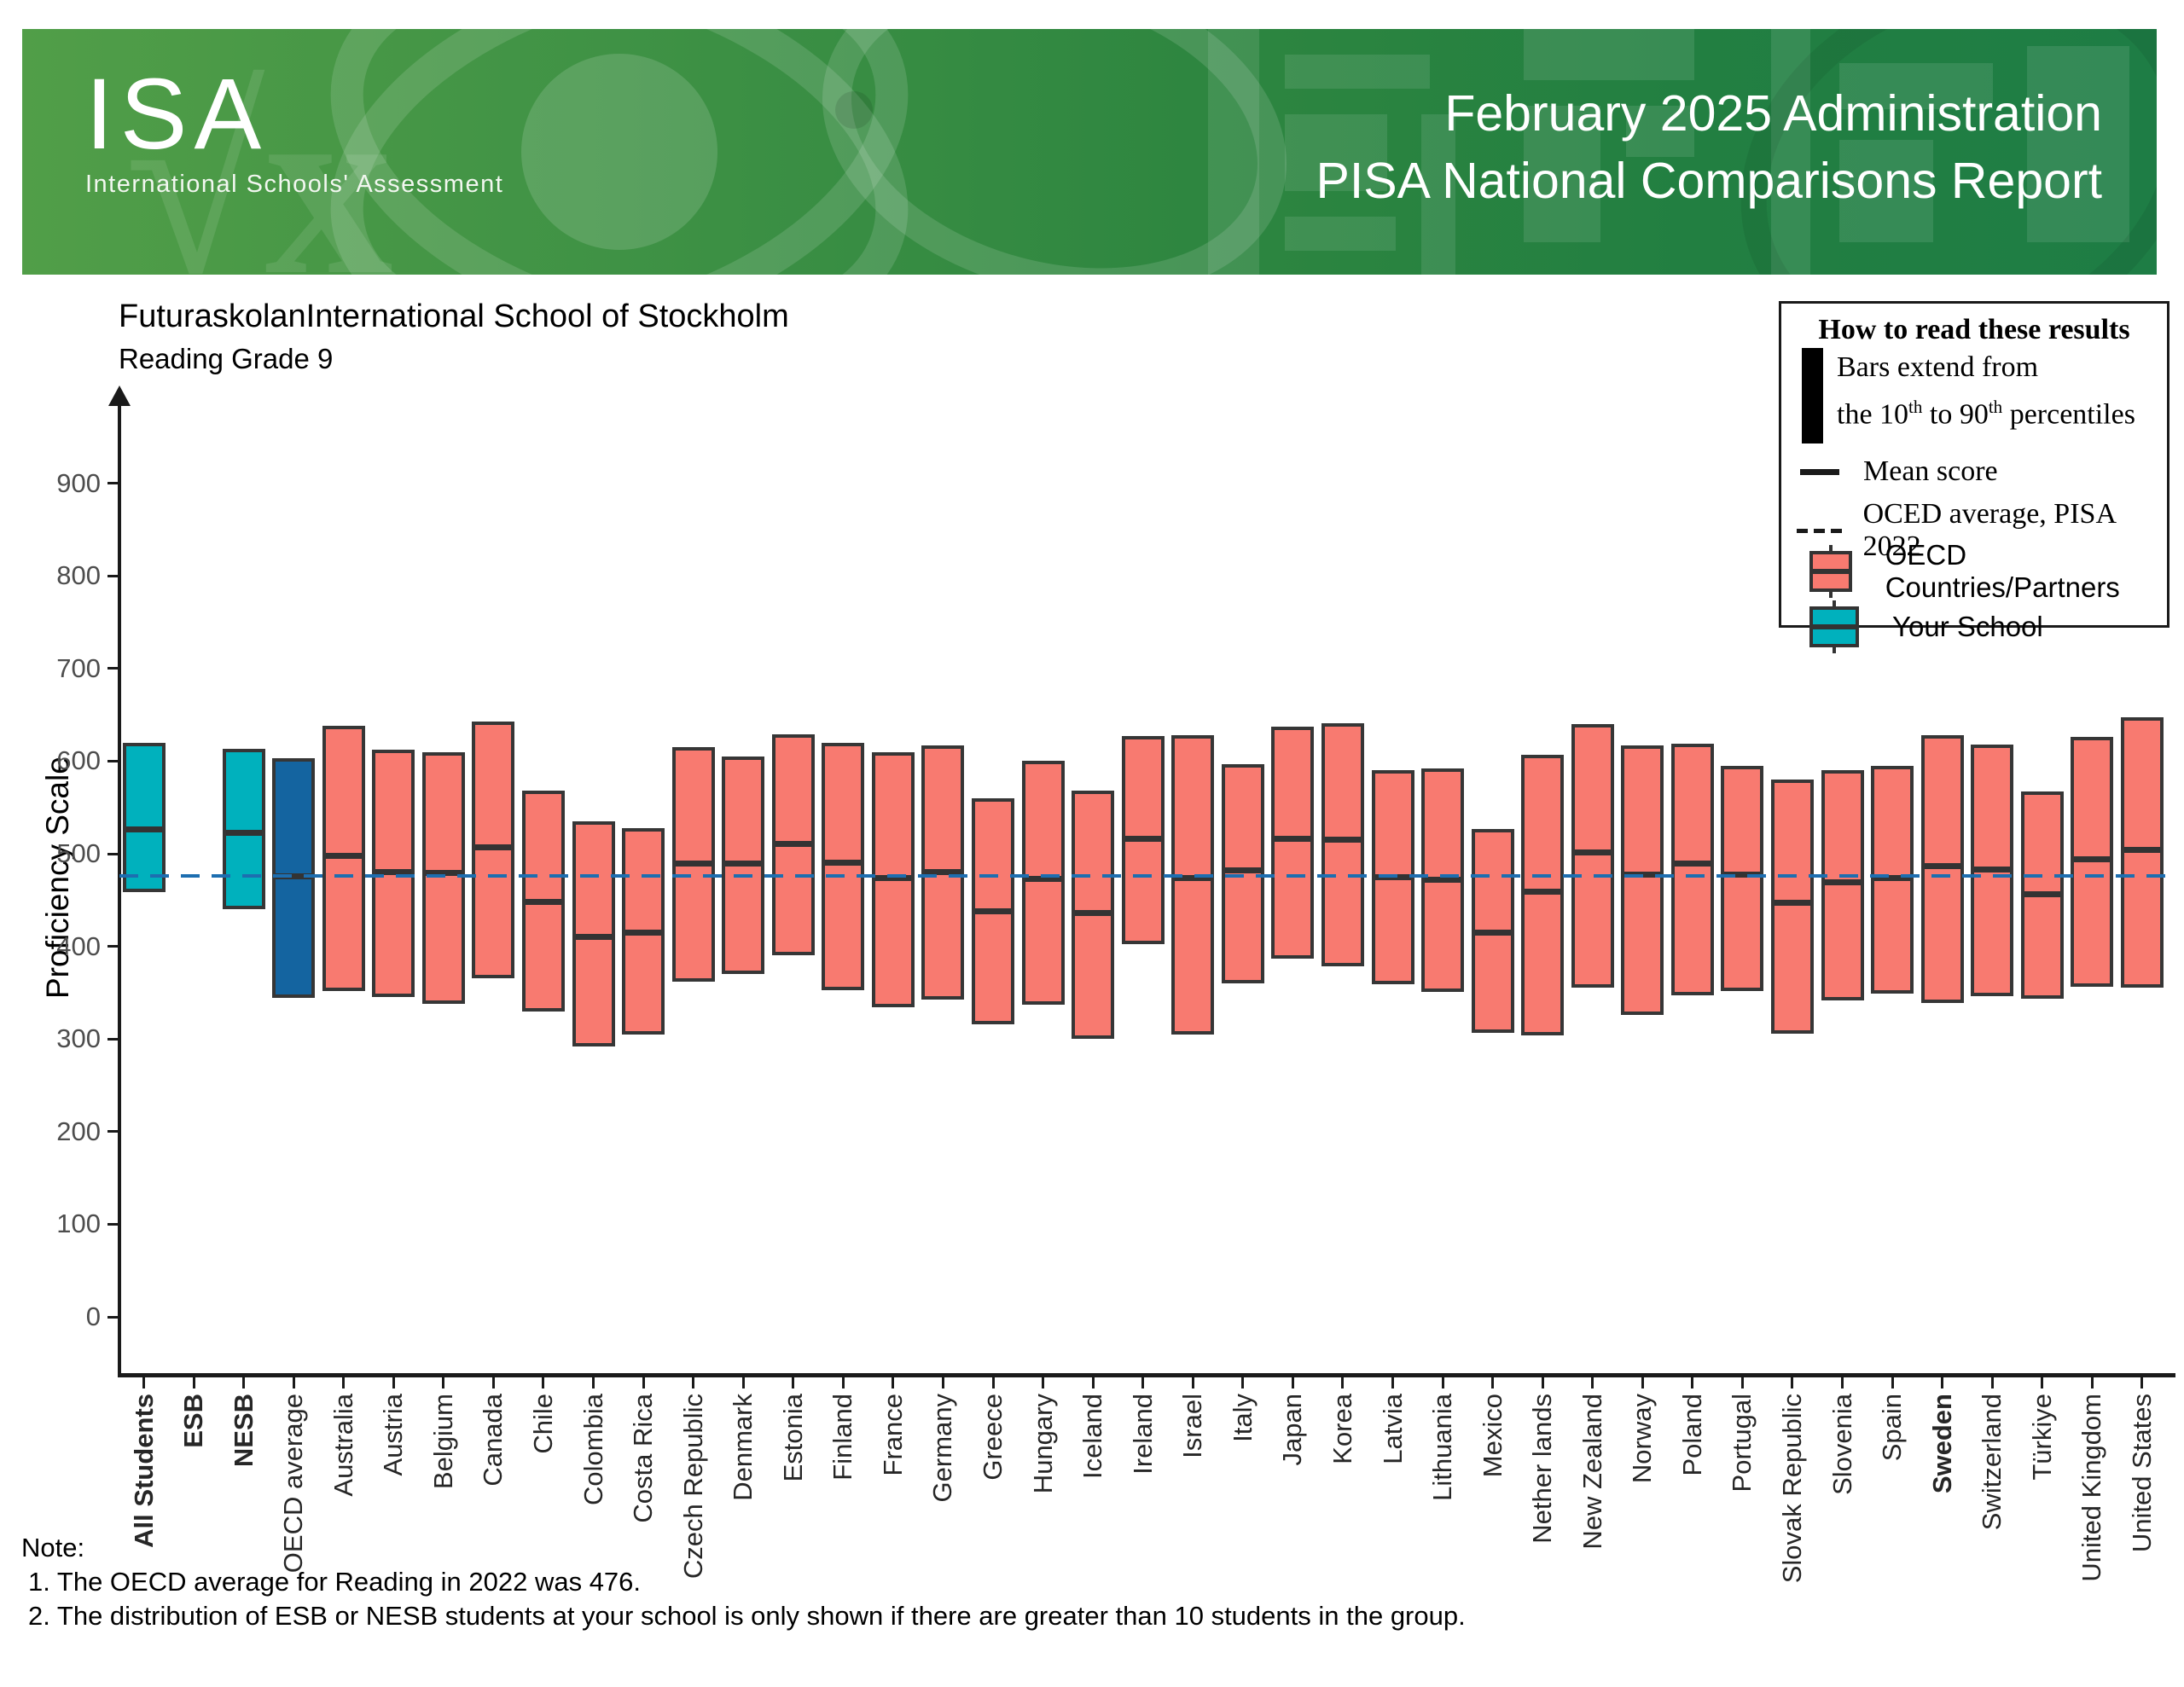  I want to click on x-category-label: Finland, so click(843, 1437).